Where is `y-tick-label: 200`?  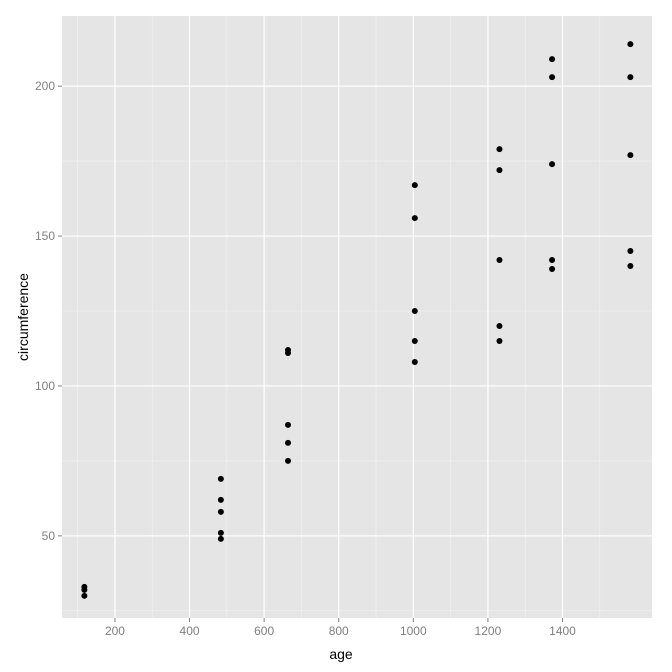
y-tick-label: 200 is located at coordinates (45, 86).